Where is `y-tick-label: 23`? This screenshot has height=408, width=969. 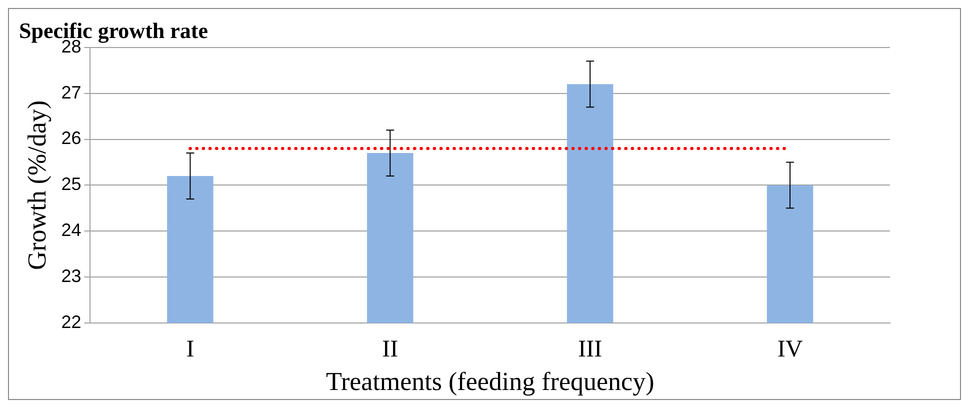
y-tick-label: 23 is located at coordinates (71, 276).